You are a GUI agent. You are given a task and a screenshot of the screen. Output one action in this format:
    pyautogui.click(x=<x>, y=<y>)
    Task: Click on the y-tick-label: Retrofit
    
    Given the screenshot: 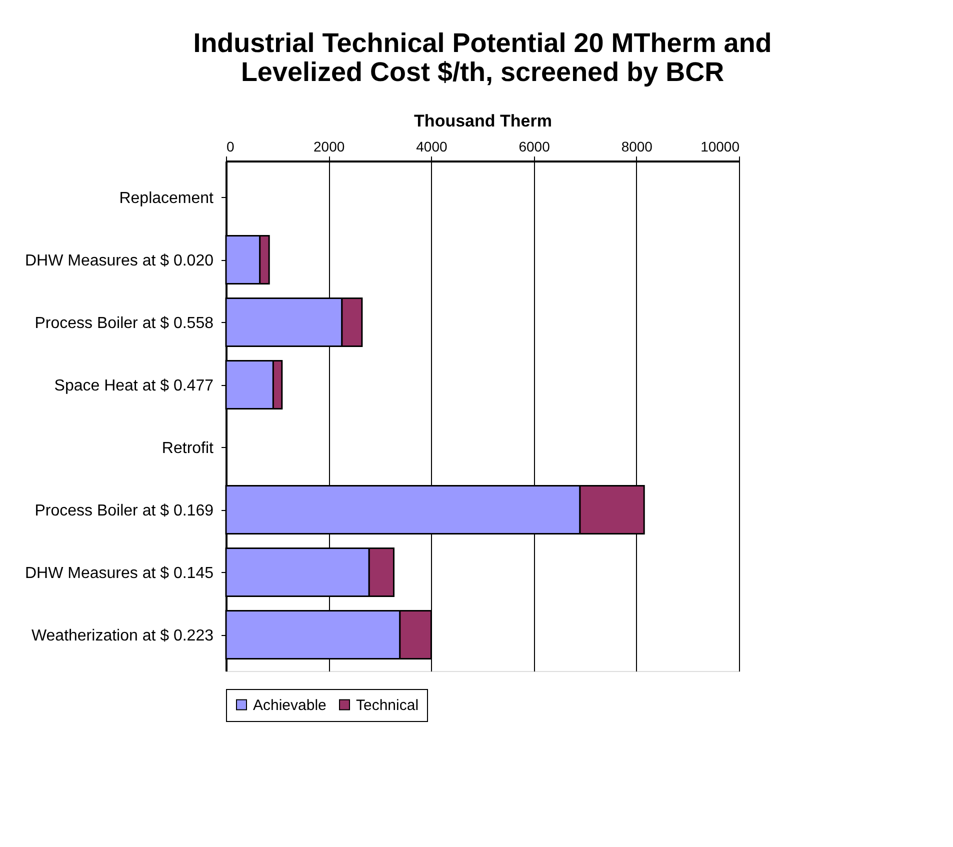 What is the action you would take?
    pyautogui.click(x=188, y=448)
    